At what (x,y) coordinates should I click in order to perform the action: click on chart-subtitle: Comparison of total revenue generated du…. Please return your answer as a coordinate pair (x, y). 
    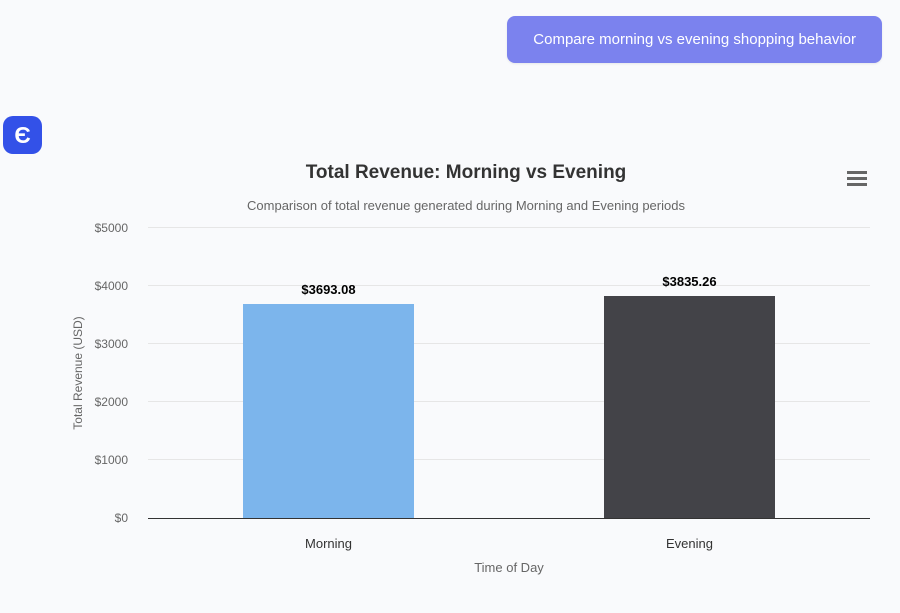
    Looking at the image, I should click on (466, 205).